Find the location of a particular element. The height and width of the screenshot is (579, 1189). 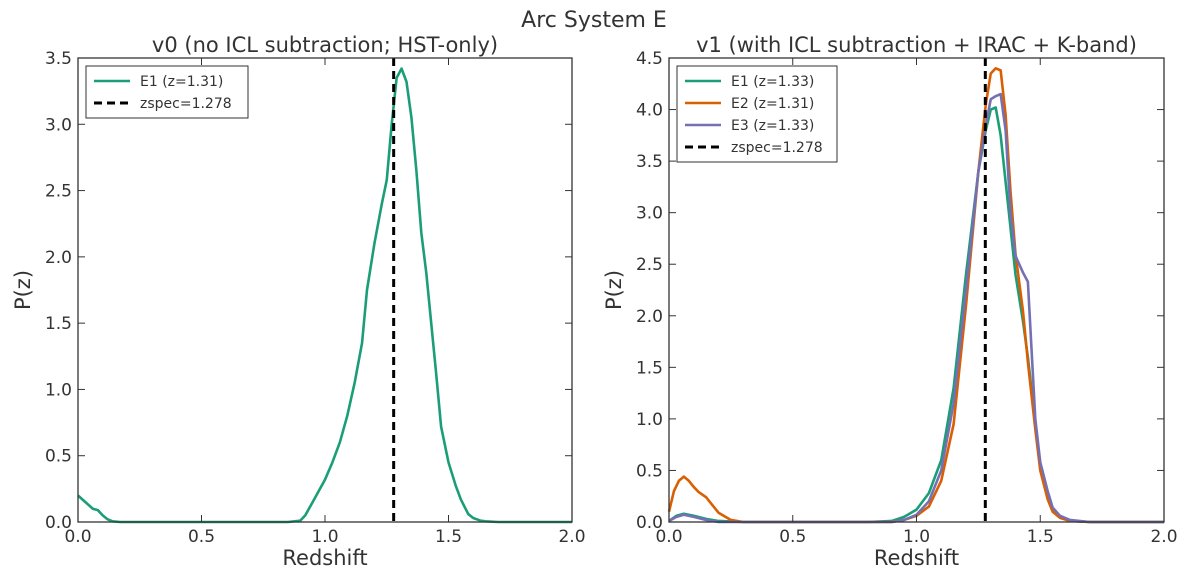

chart-0-x-axis-label: Redshift is located at coordinates (324, 558).